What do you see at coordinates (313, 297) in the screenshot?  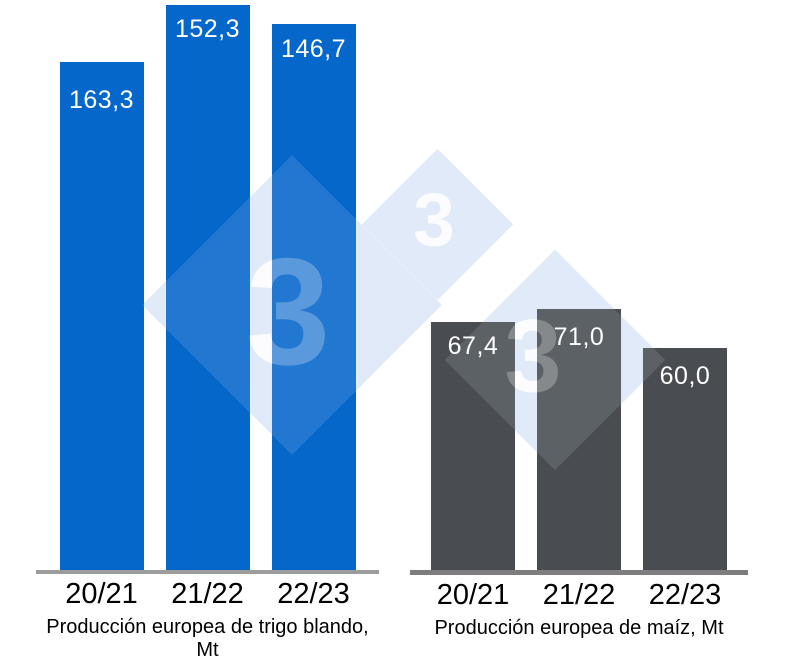 I see `bar-trigo-2223: 146,7` at bounding box center [313, 297].